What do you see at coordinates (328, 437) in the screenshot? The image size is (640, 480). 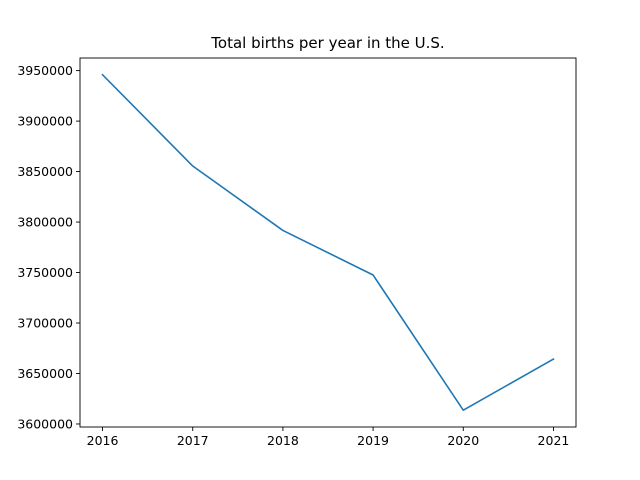 I see `x-axis-ticks: 2016 2017 2018 2019 2020 2021` at bounding box center [328, 437].